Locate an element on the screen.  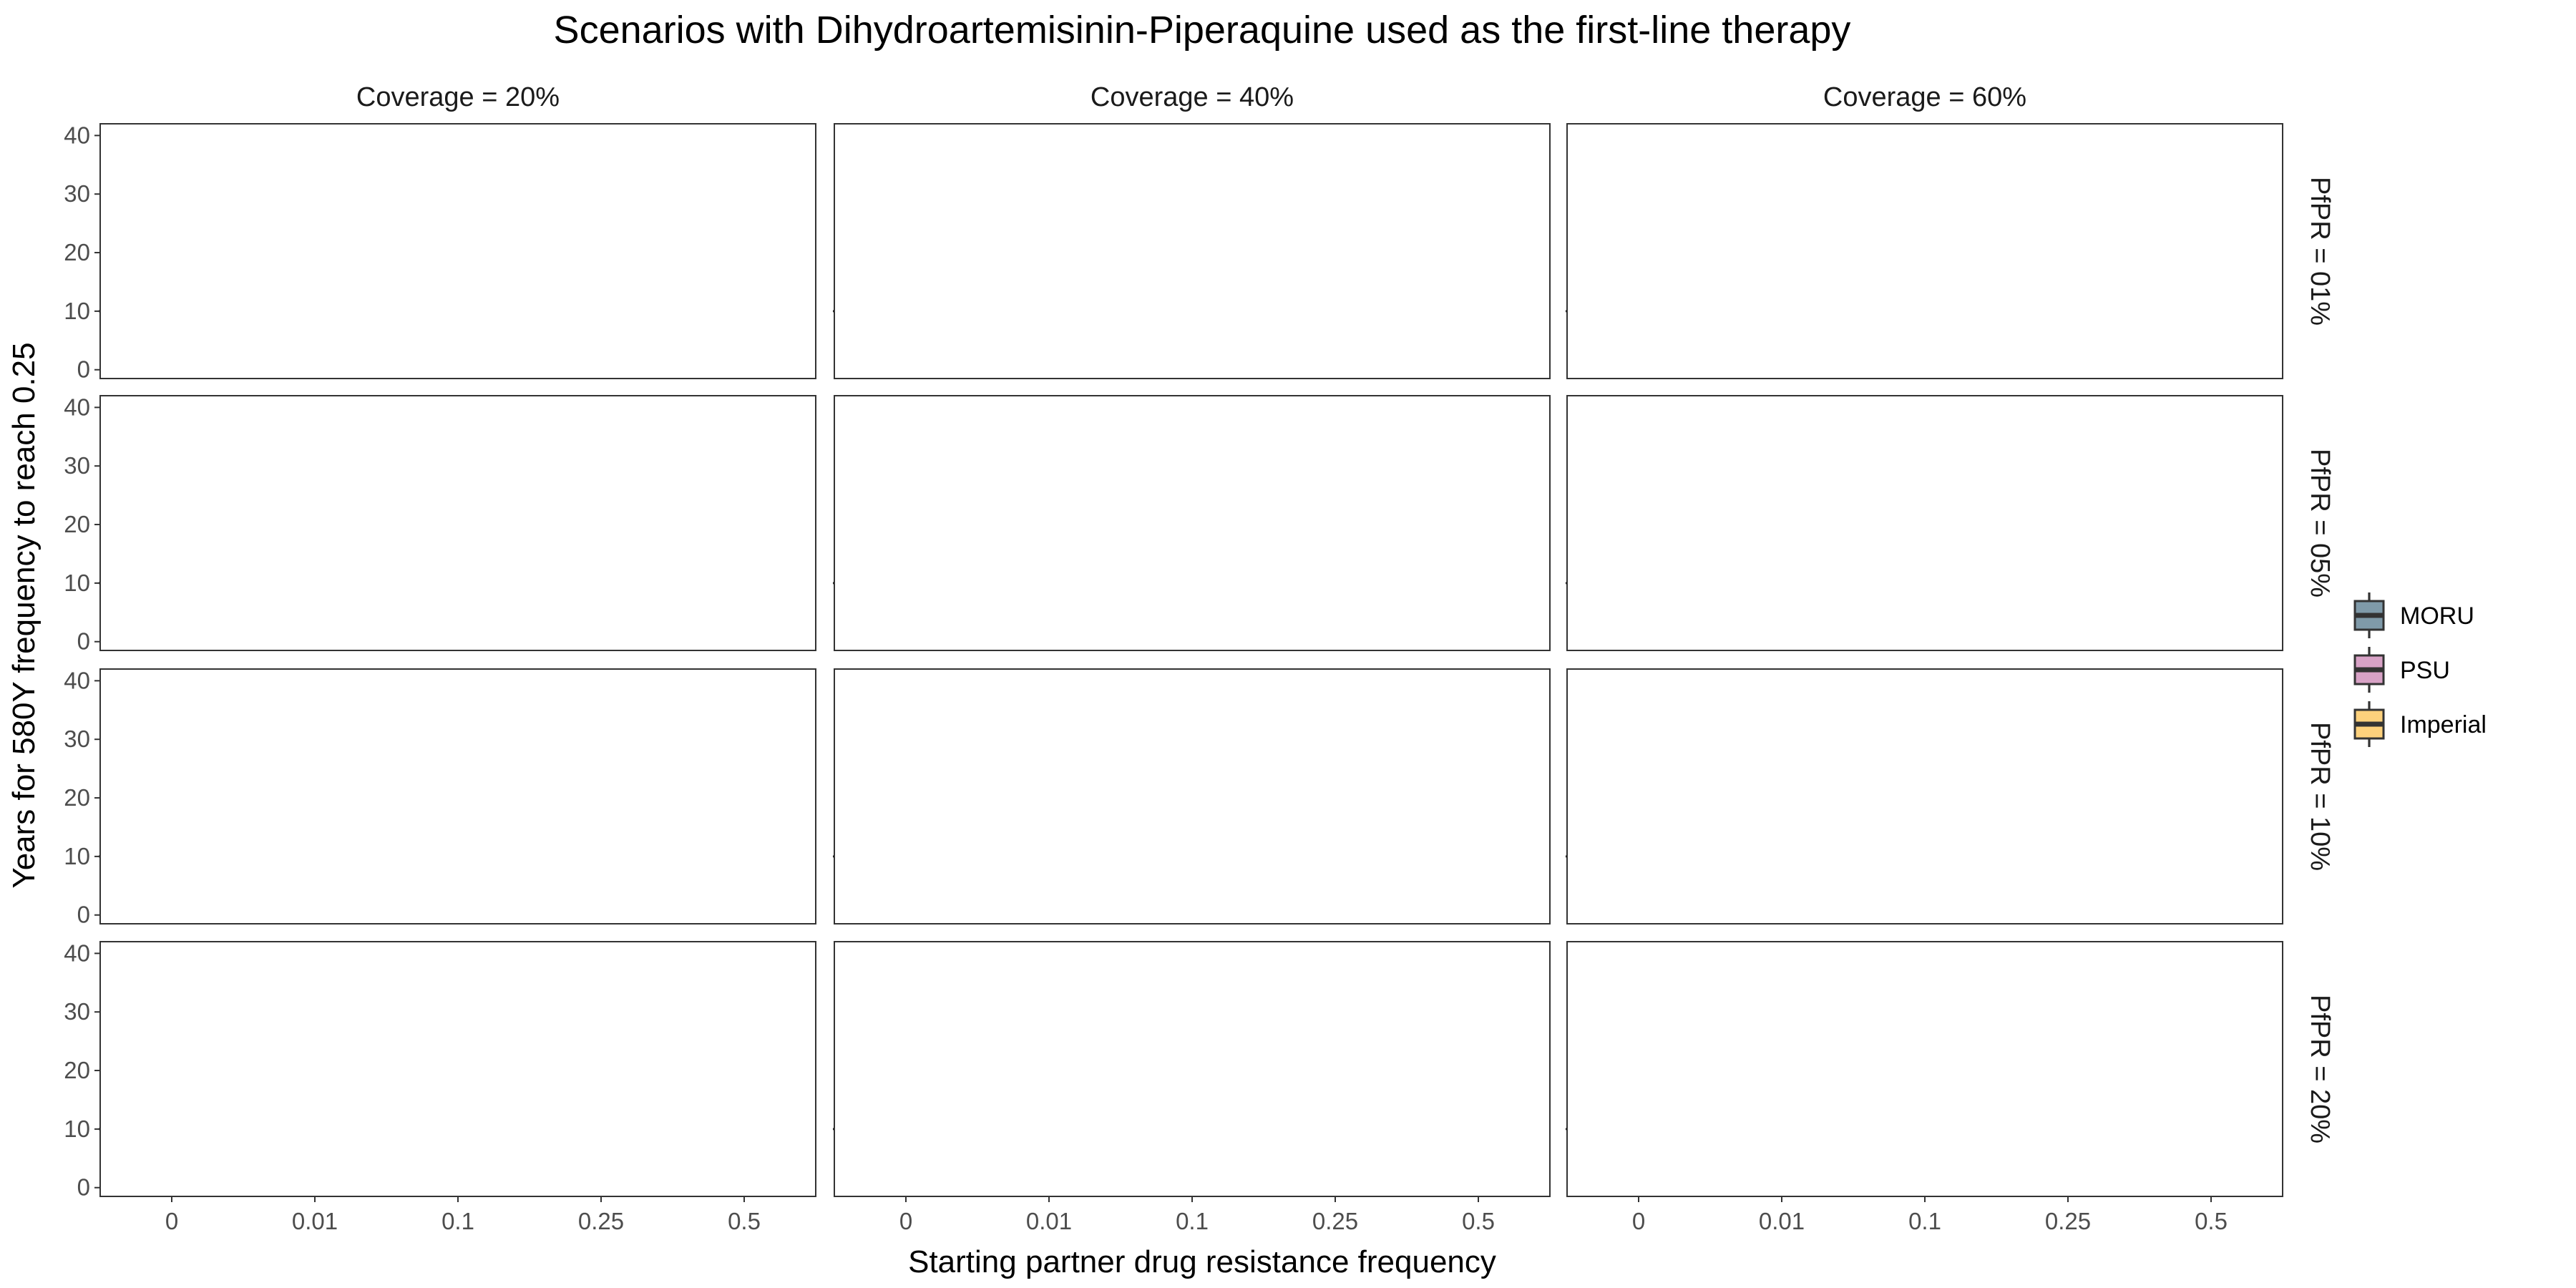
legend: MORU PSU Imperial is located at coordinates (2420, 669).